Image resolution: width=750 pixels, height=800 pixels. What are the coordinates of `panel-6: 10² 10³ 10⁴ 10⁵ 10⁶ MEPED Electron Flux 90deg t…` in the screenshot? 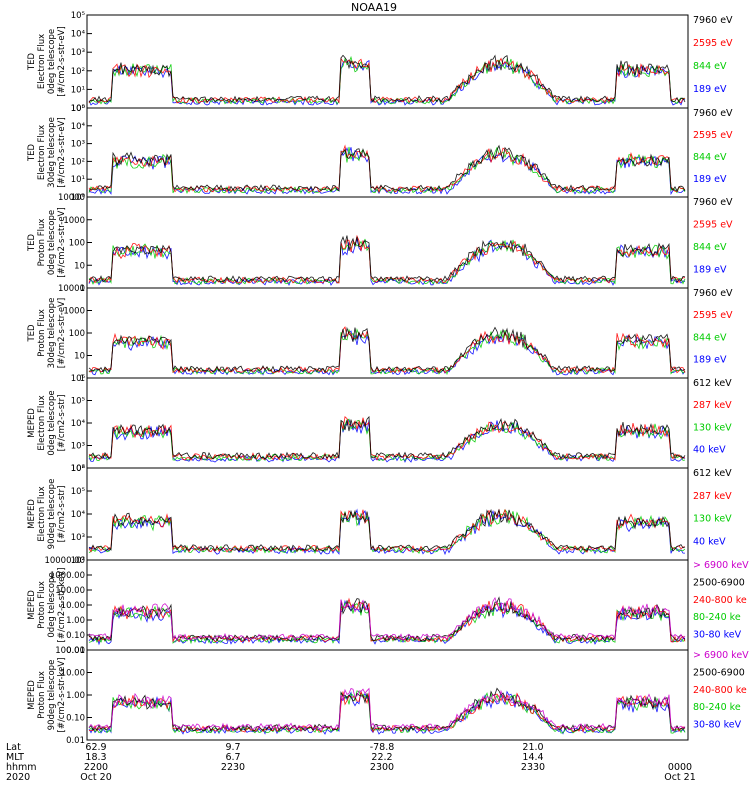 It's located at (379, 515).